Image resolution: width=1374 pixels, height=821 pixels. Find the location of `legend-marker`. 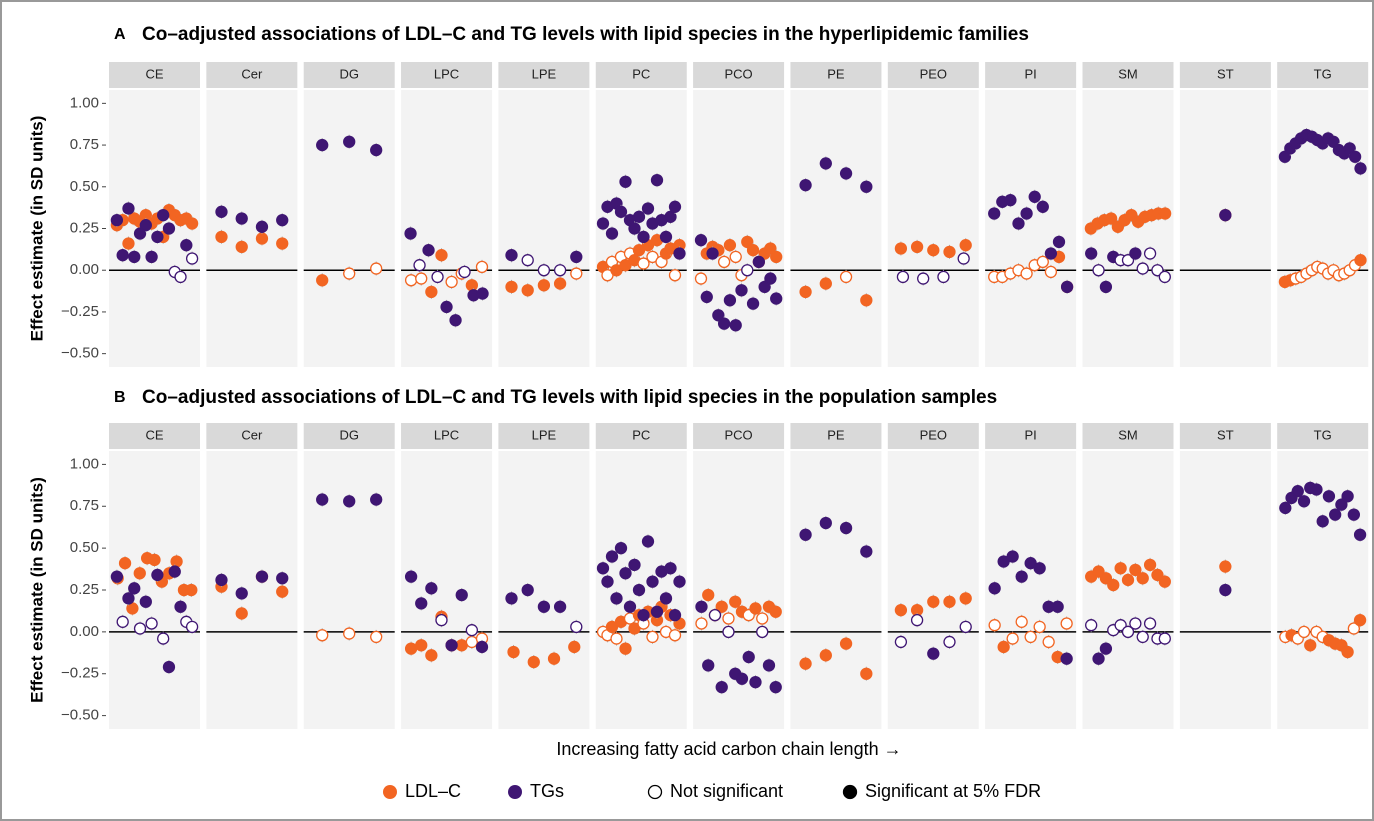

legend-marker is located at coordinates (390, 792).